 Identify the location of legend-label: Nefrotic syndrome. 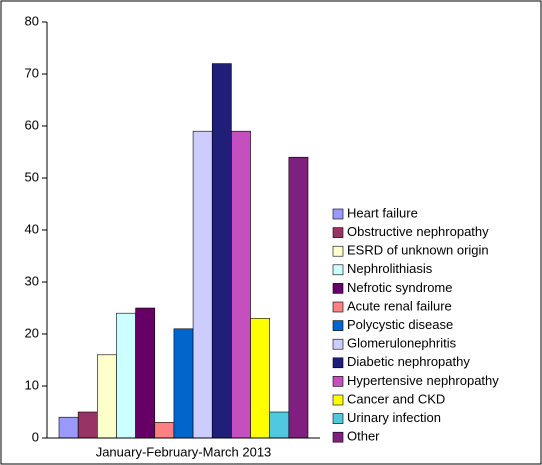
(399, 287).